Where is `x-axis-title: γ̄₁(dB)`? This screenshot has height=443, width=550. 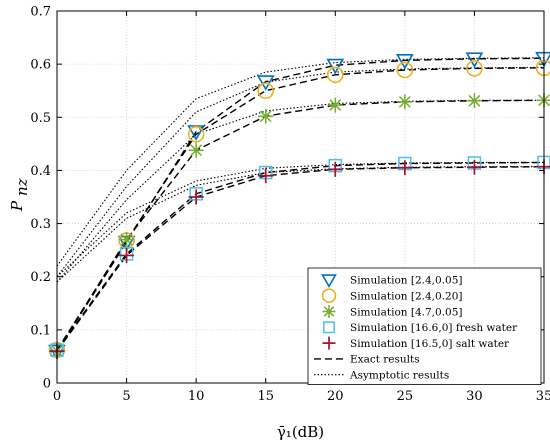 x-axis-title: γ̄₁(dB) is located at coordinates (300, 432).